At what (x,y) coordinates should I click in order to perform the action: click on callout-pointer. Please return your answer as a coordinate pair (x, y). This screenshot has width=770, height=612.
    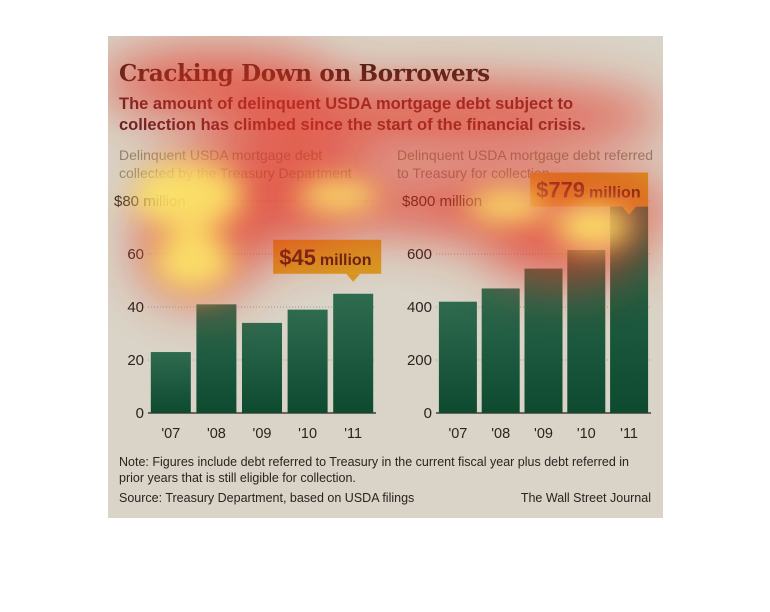
    Looking at the image, I should click on (353, 277).